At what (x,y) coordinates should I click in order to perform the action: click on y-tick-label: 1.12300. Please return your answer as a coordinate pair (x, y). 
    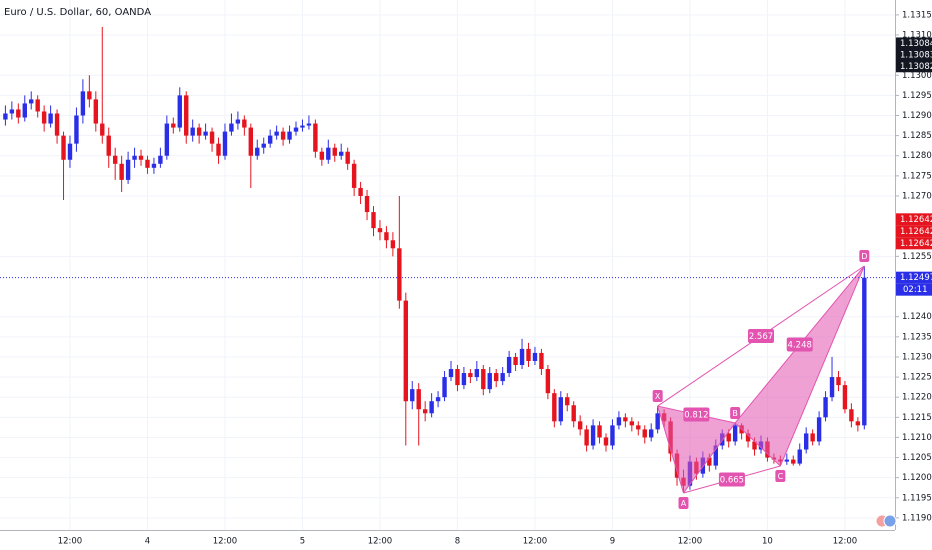
    Looking at the image, I should click on (917, 357).